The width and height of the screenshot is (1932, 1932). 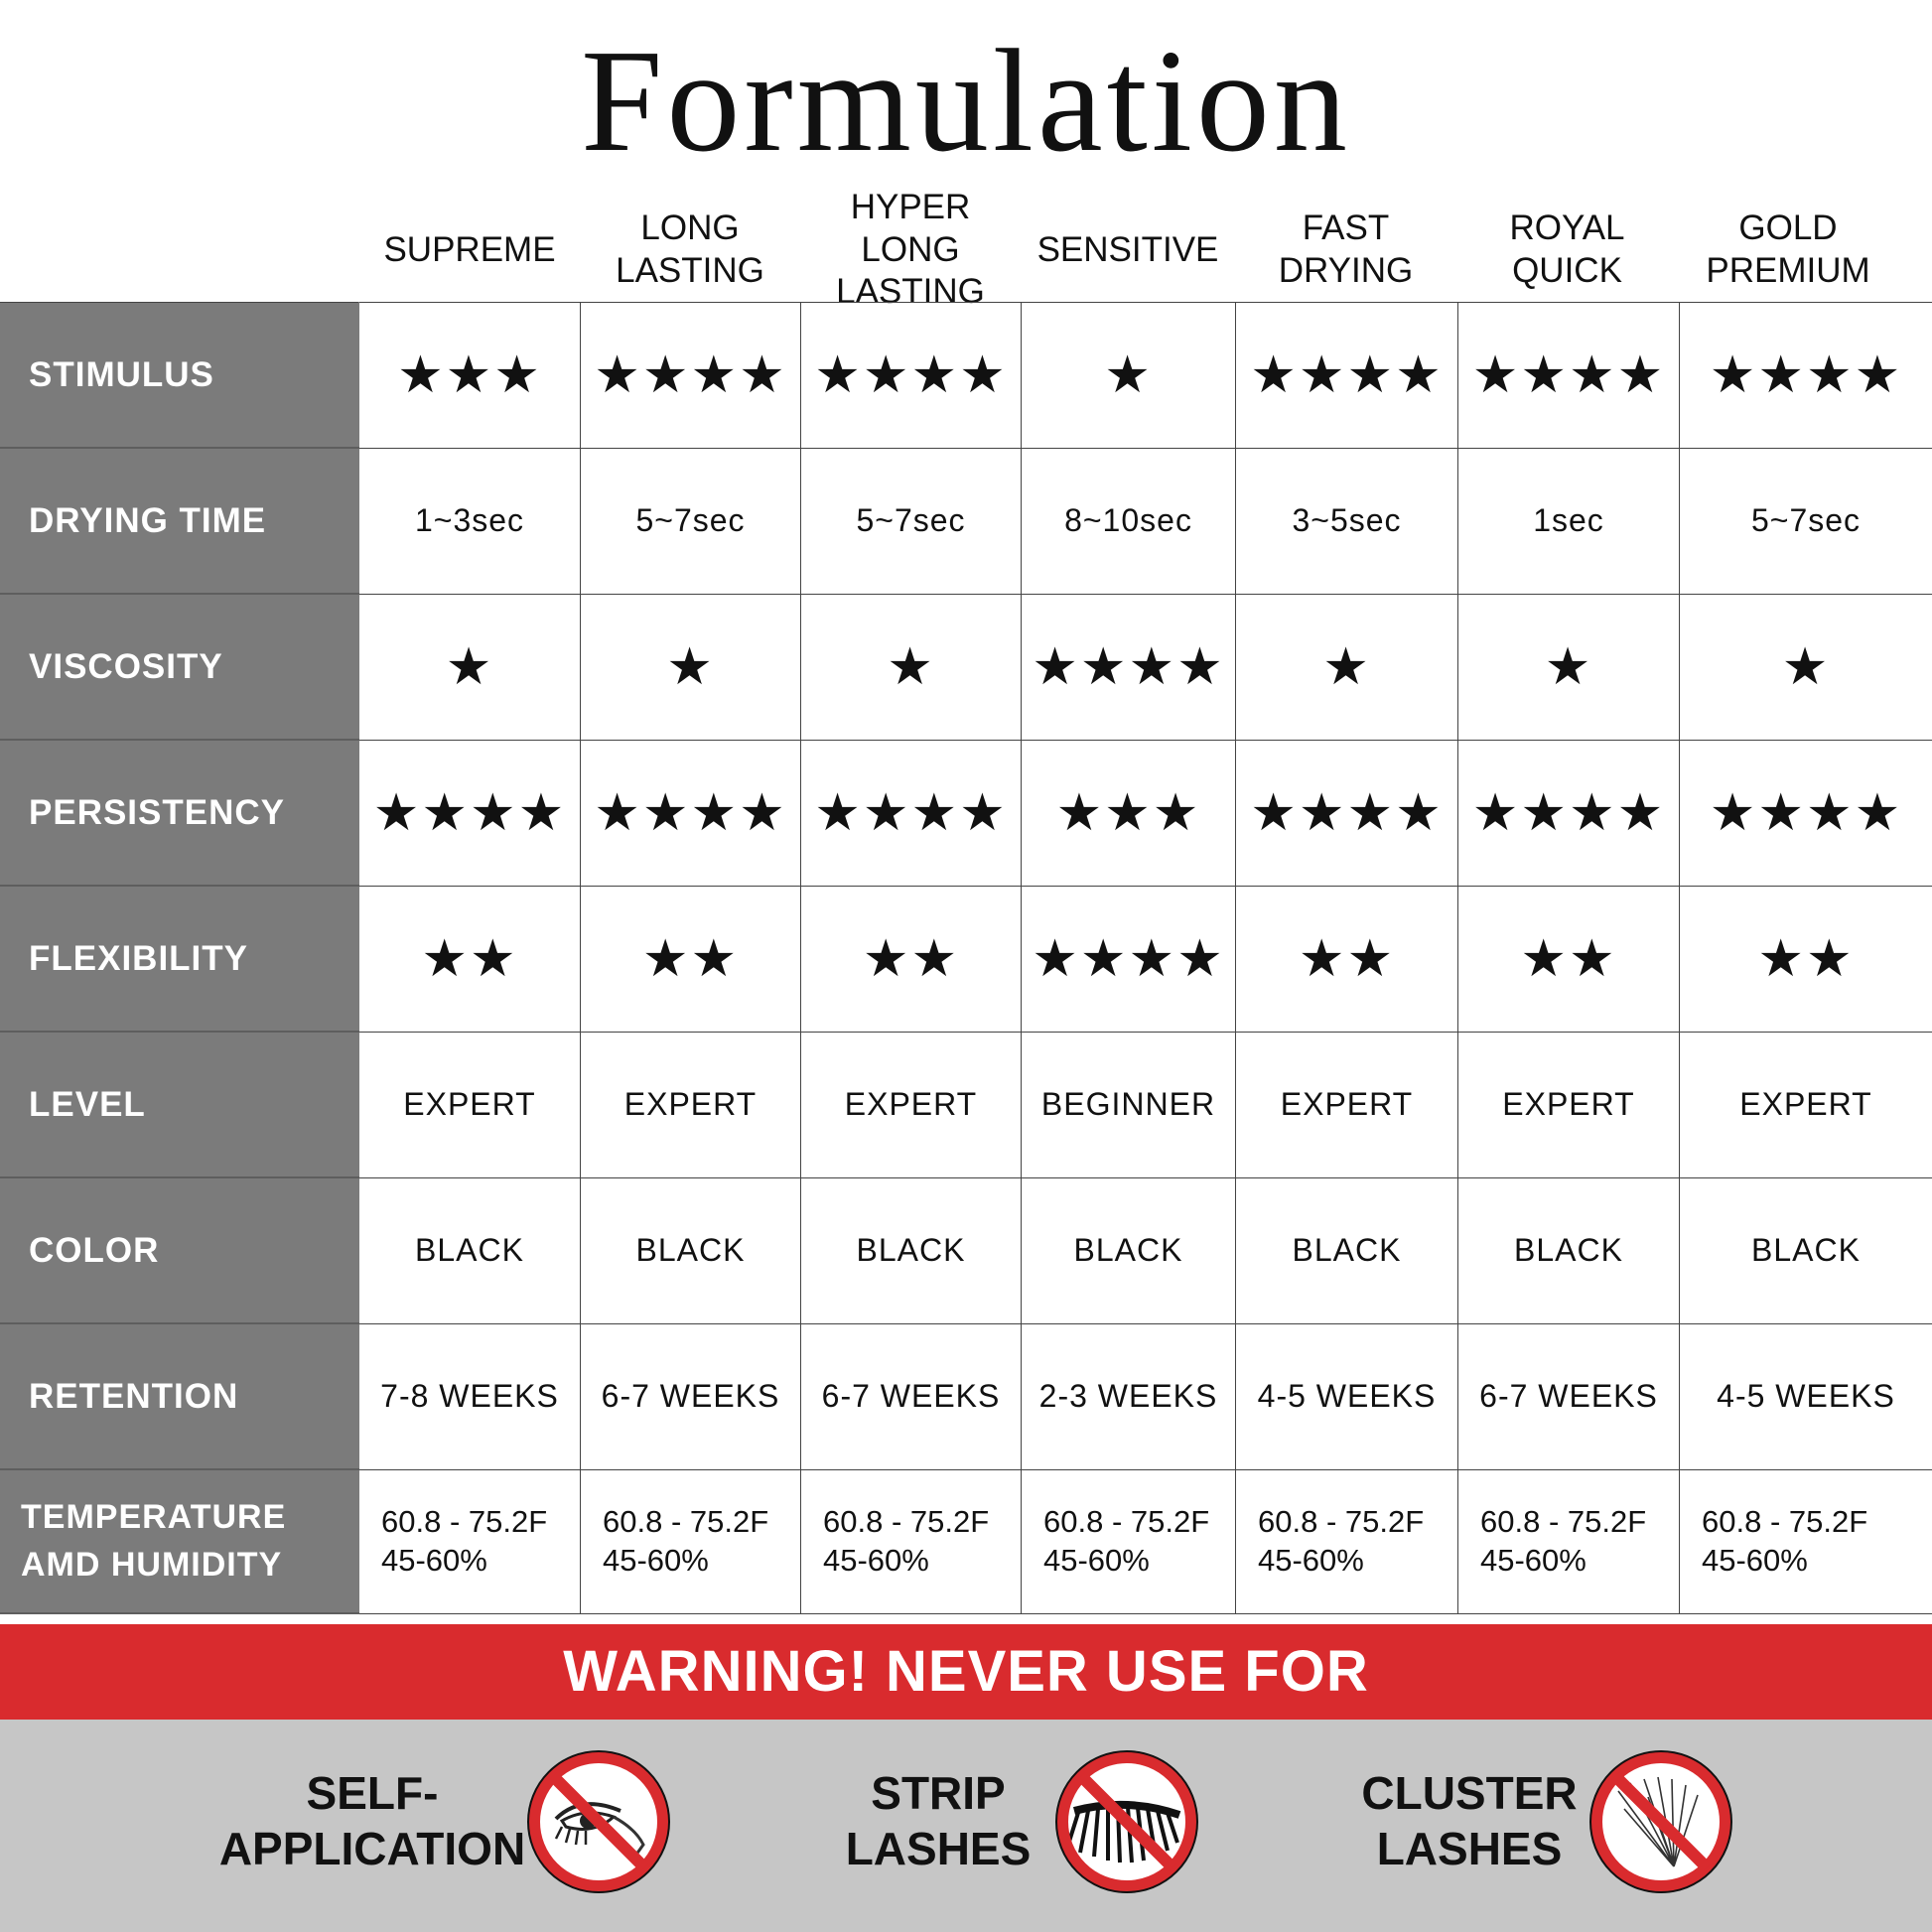 What do you see at coordinates (910, 249) in the screenshot?
I see `column-header-hyper-long-lasting: HYPER LONG LASTING` at bounding box center [910, 249].